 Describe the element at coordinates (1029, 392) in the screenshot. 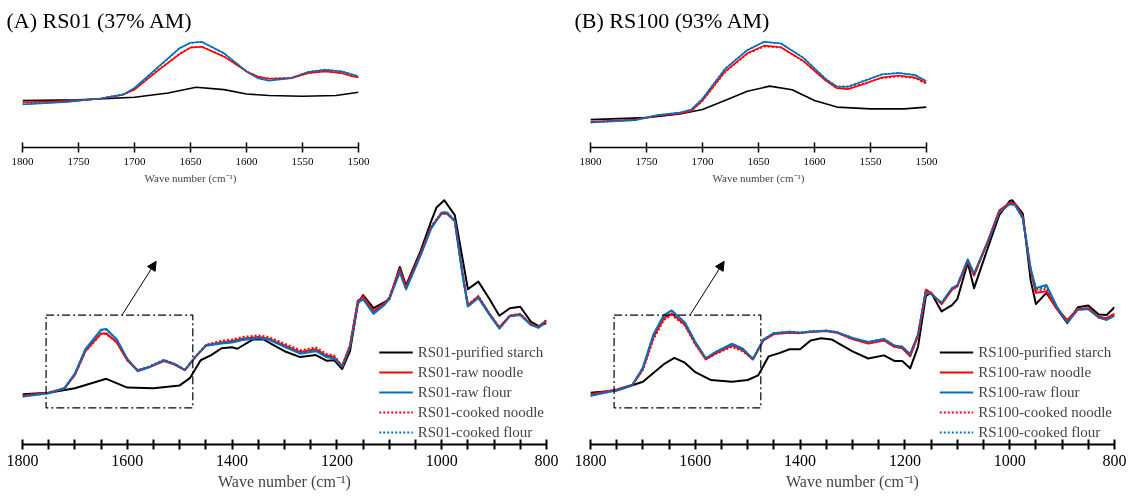

I see `legend-label: RS100-raw flour` at that location.